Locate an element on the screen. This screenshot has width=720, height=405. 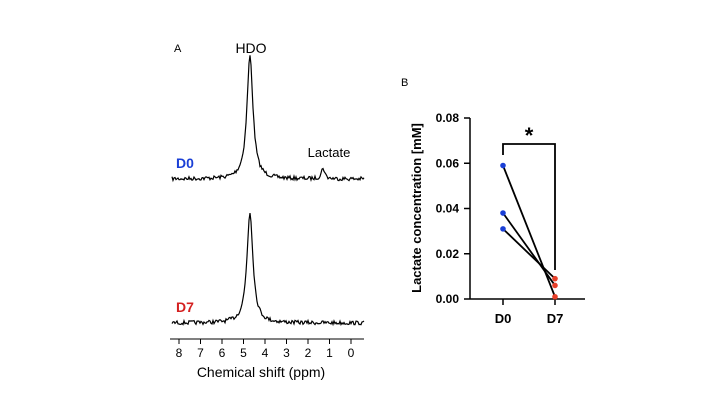
y-tick-label-4: 0.08 is located at coordinates (448, 118).